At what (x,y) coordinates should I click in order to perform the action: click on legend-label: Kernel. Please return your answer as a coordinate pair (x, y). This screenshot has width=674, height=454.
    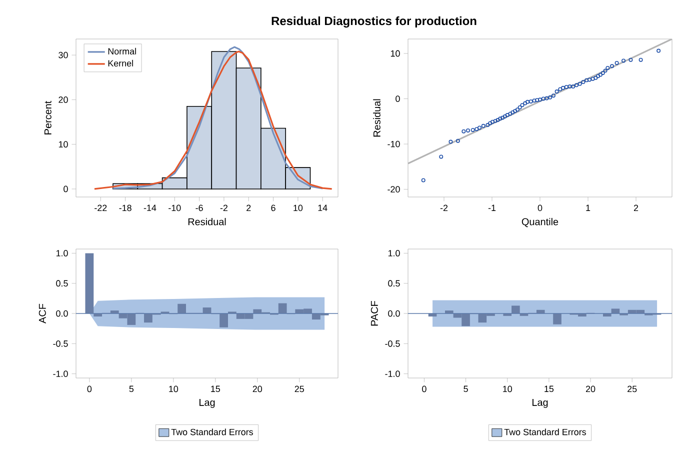
    Looking at the image, I should click on (120, 63).